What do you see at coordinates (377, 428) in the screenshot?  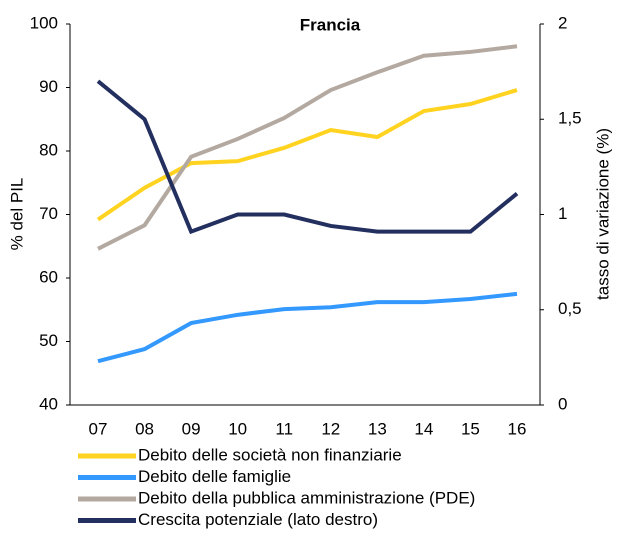 I see `x-tick-label: 13` at bounding box center [377, 428].